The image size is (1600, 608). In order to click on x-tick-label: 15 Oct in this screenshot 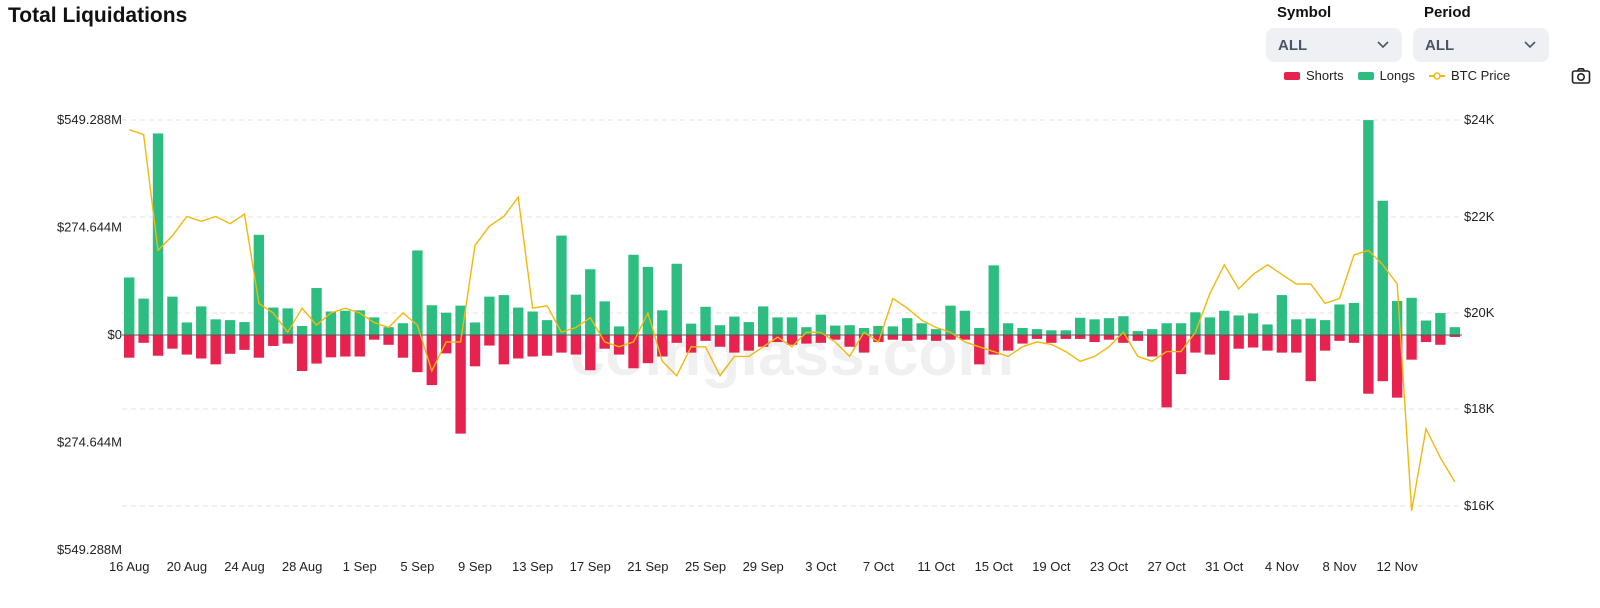, I will do `click(994, 566)`.